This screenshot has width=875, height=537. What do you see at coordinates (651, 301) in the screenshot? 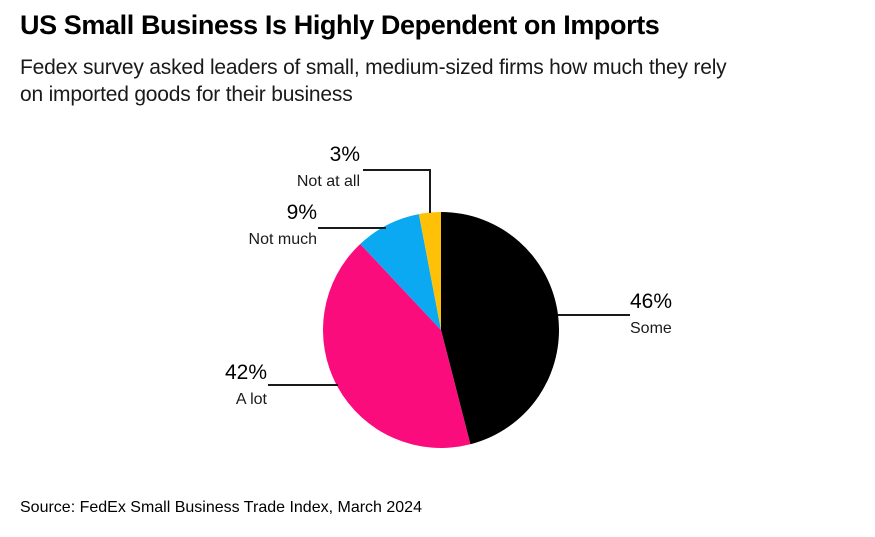
I see `callout-some-pct: 46%` at bounding box center [651, 301].